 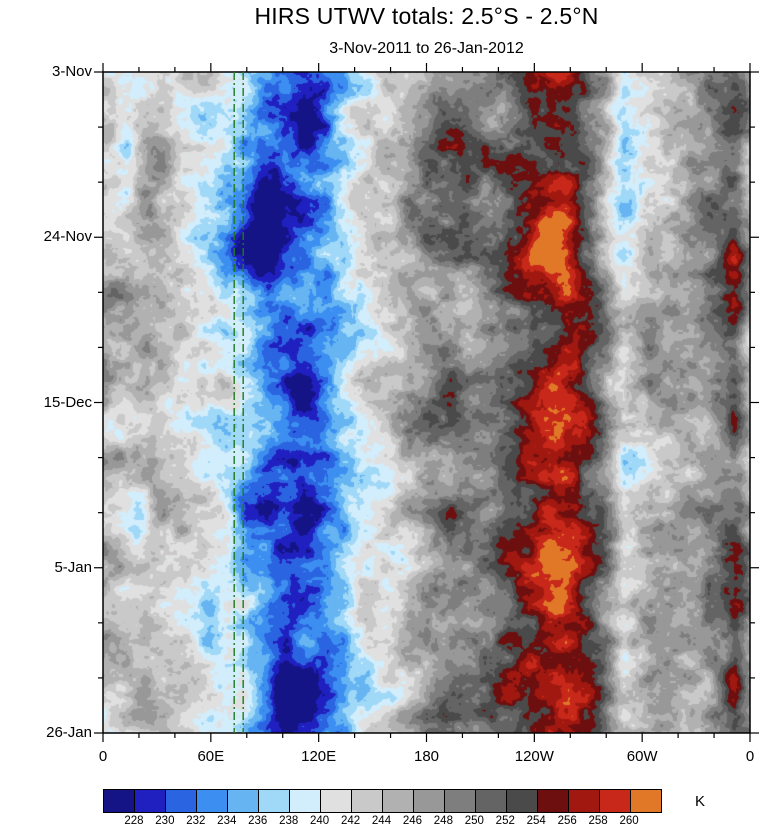 What do you see at coordinates (165, 821) in the screenshot?
I see `colorbar-label: 230` at bounding box center [165, 821].